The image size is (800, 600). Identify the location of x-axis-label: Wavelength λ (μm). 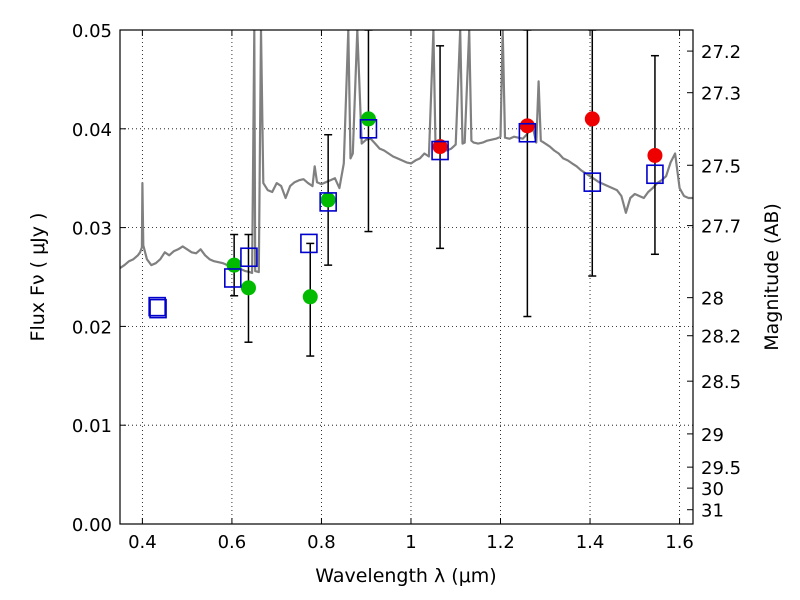
(405, 576).